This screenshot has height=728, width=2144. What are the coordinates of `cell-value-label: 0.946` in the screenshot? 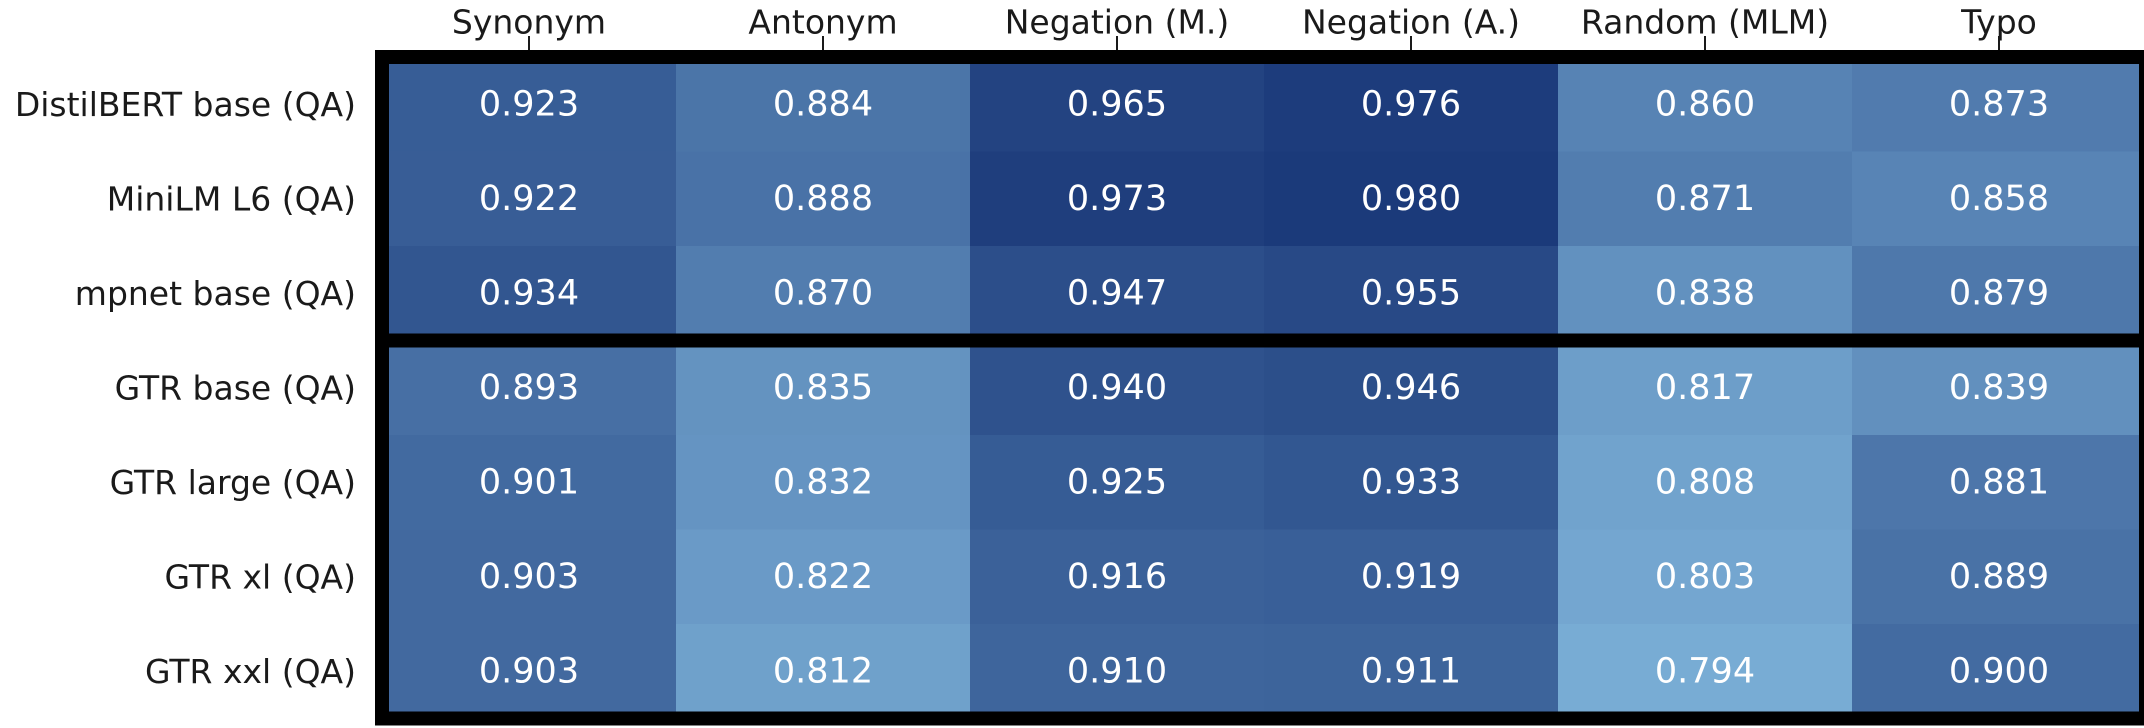 It's located at (1411, 388).